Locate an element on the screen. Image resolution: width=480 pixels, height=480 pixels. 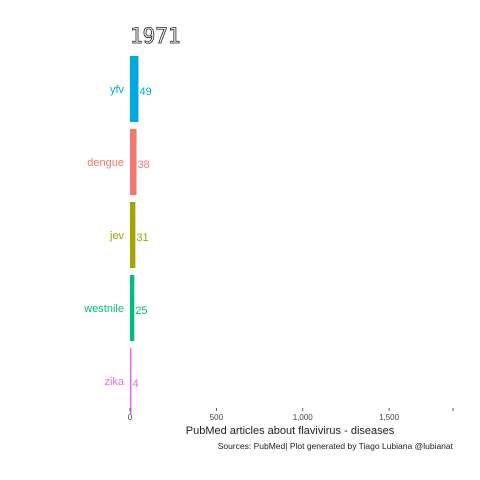
category-label: westnile is located at coordinates (103, 309).